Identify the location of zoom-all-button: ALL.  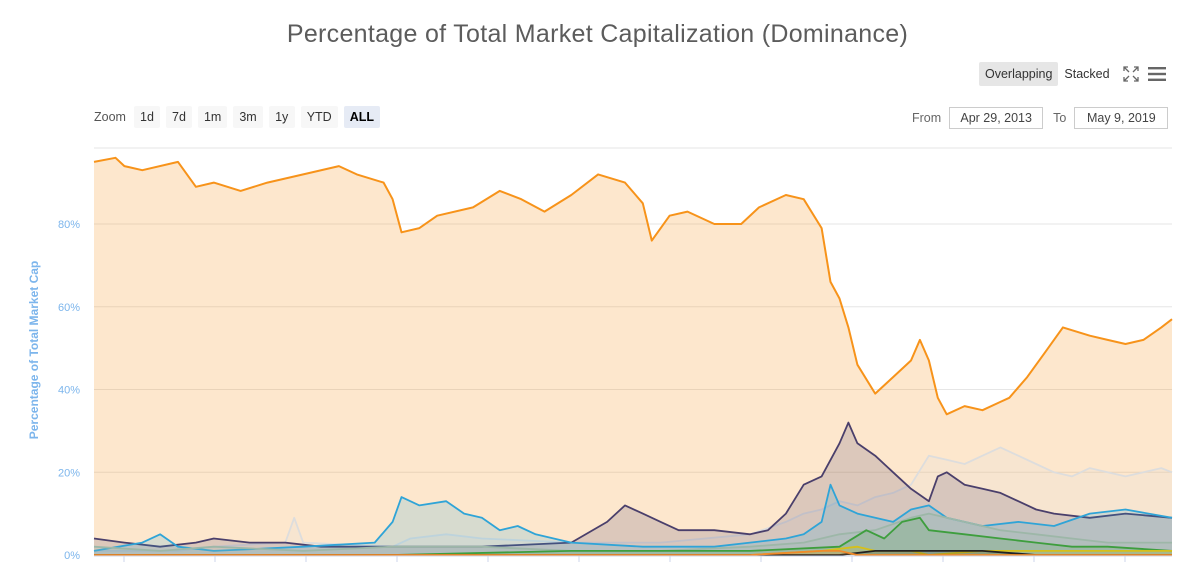
(362, 117).